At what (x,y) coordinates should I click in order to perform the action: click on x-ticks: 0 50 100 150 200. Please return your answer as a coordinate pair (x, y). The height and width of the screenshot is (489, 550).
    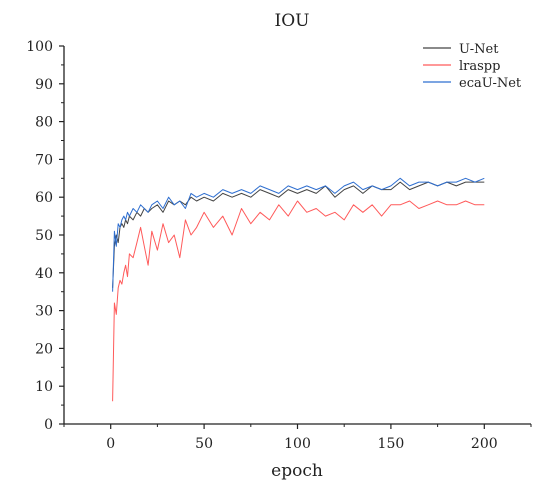
    Looking at the image, I should click on (297, 438).